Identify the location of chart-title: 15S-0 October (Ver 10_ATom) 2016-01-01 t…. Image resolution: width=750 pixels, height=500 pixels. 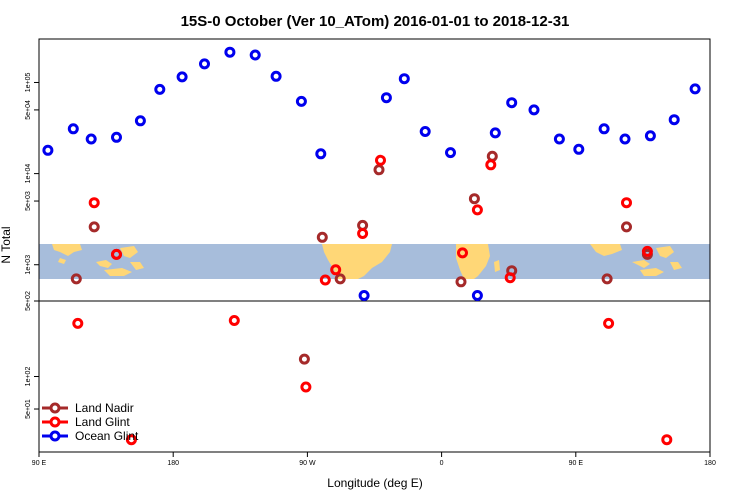
(375, 21).